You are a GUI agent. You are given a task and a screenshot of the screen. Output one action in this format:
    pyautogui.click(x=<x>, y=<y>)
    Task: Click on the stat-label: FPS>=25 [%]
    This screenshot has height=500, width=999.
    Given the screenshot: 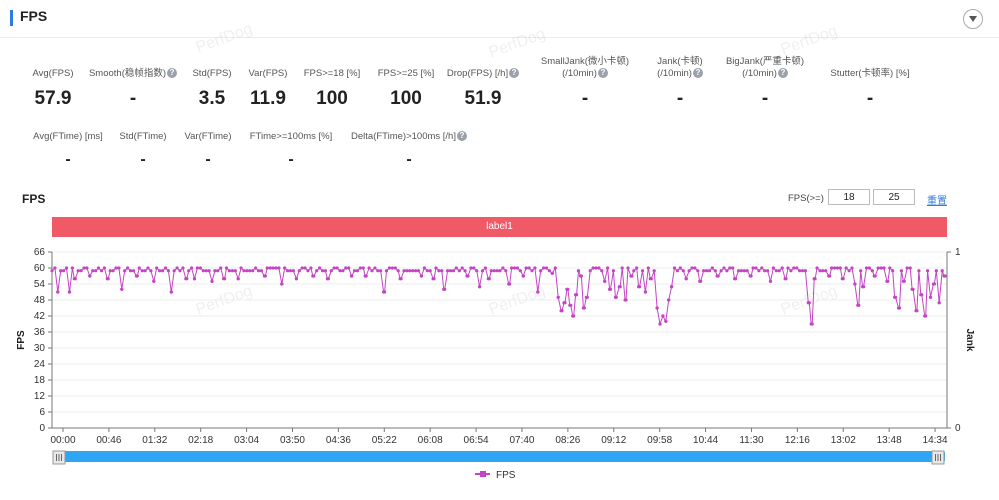 What is the action you would take?
    pyautogui.click(x=406, y=73)
    